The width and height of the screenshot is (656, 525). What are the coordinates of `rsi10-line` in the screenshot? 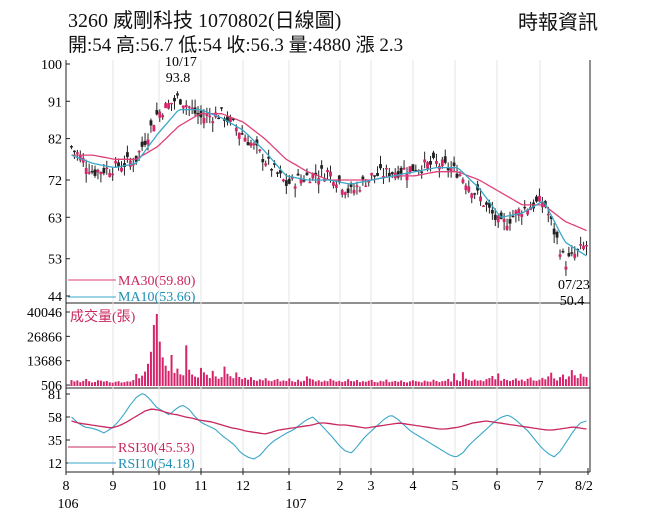 It's located at (329, 426).